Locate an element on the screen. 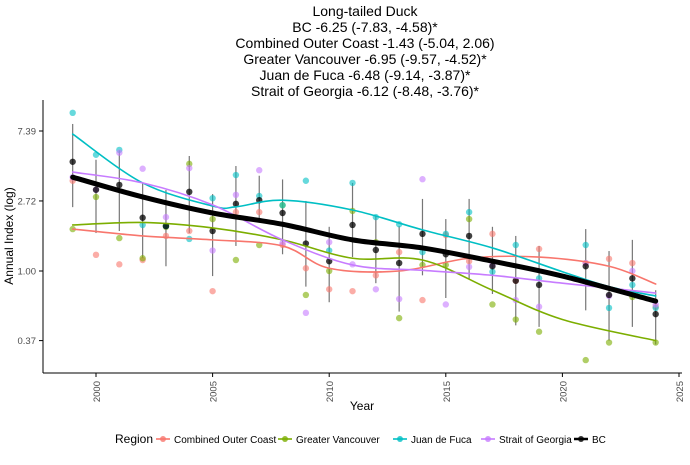 The width and height of the screenshot is (690, 465). y-tick-label: 2.72 is located at coordinates (27, 201).